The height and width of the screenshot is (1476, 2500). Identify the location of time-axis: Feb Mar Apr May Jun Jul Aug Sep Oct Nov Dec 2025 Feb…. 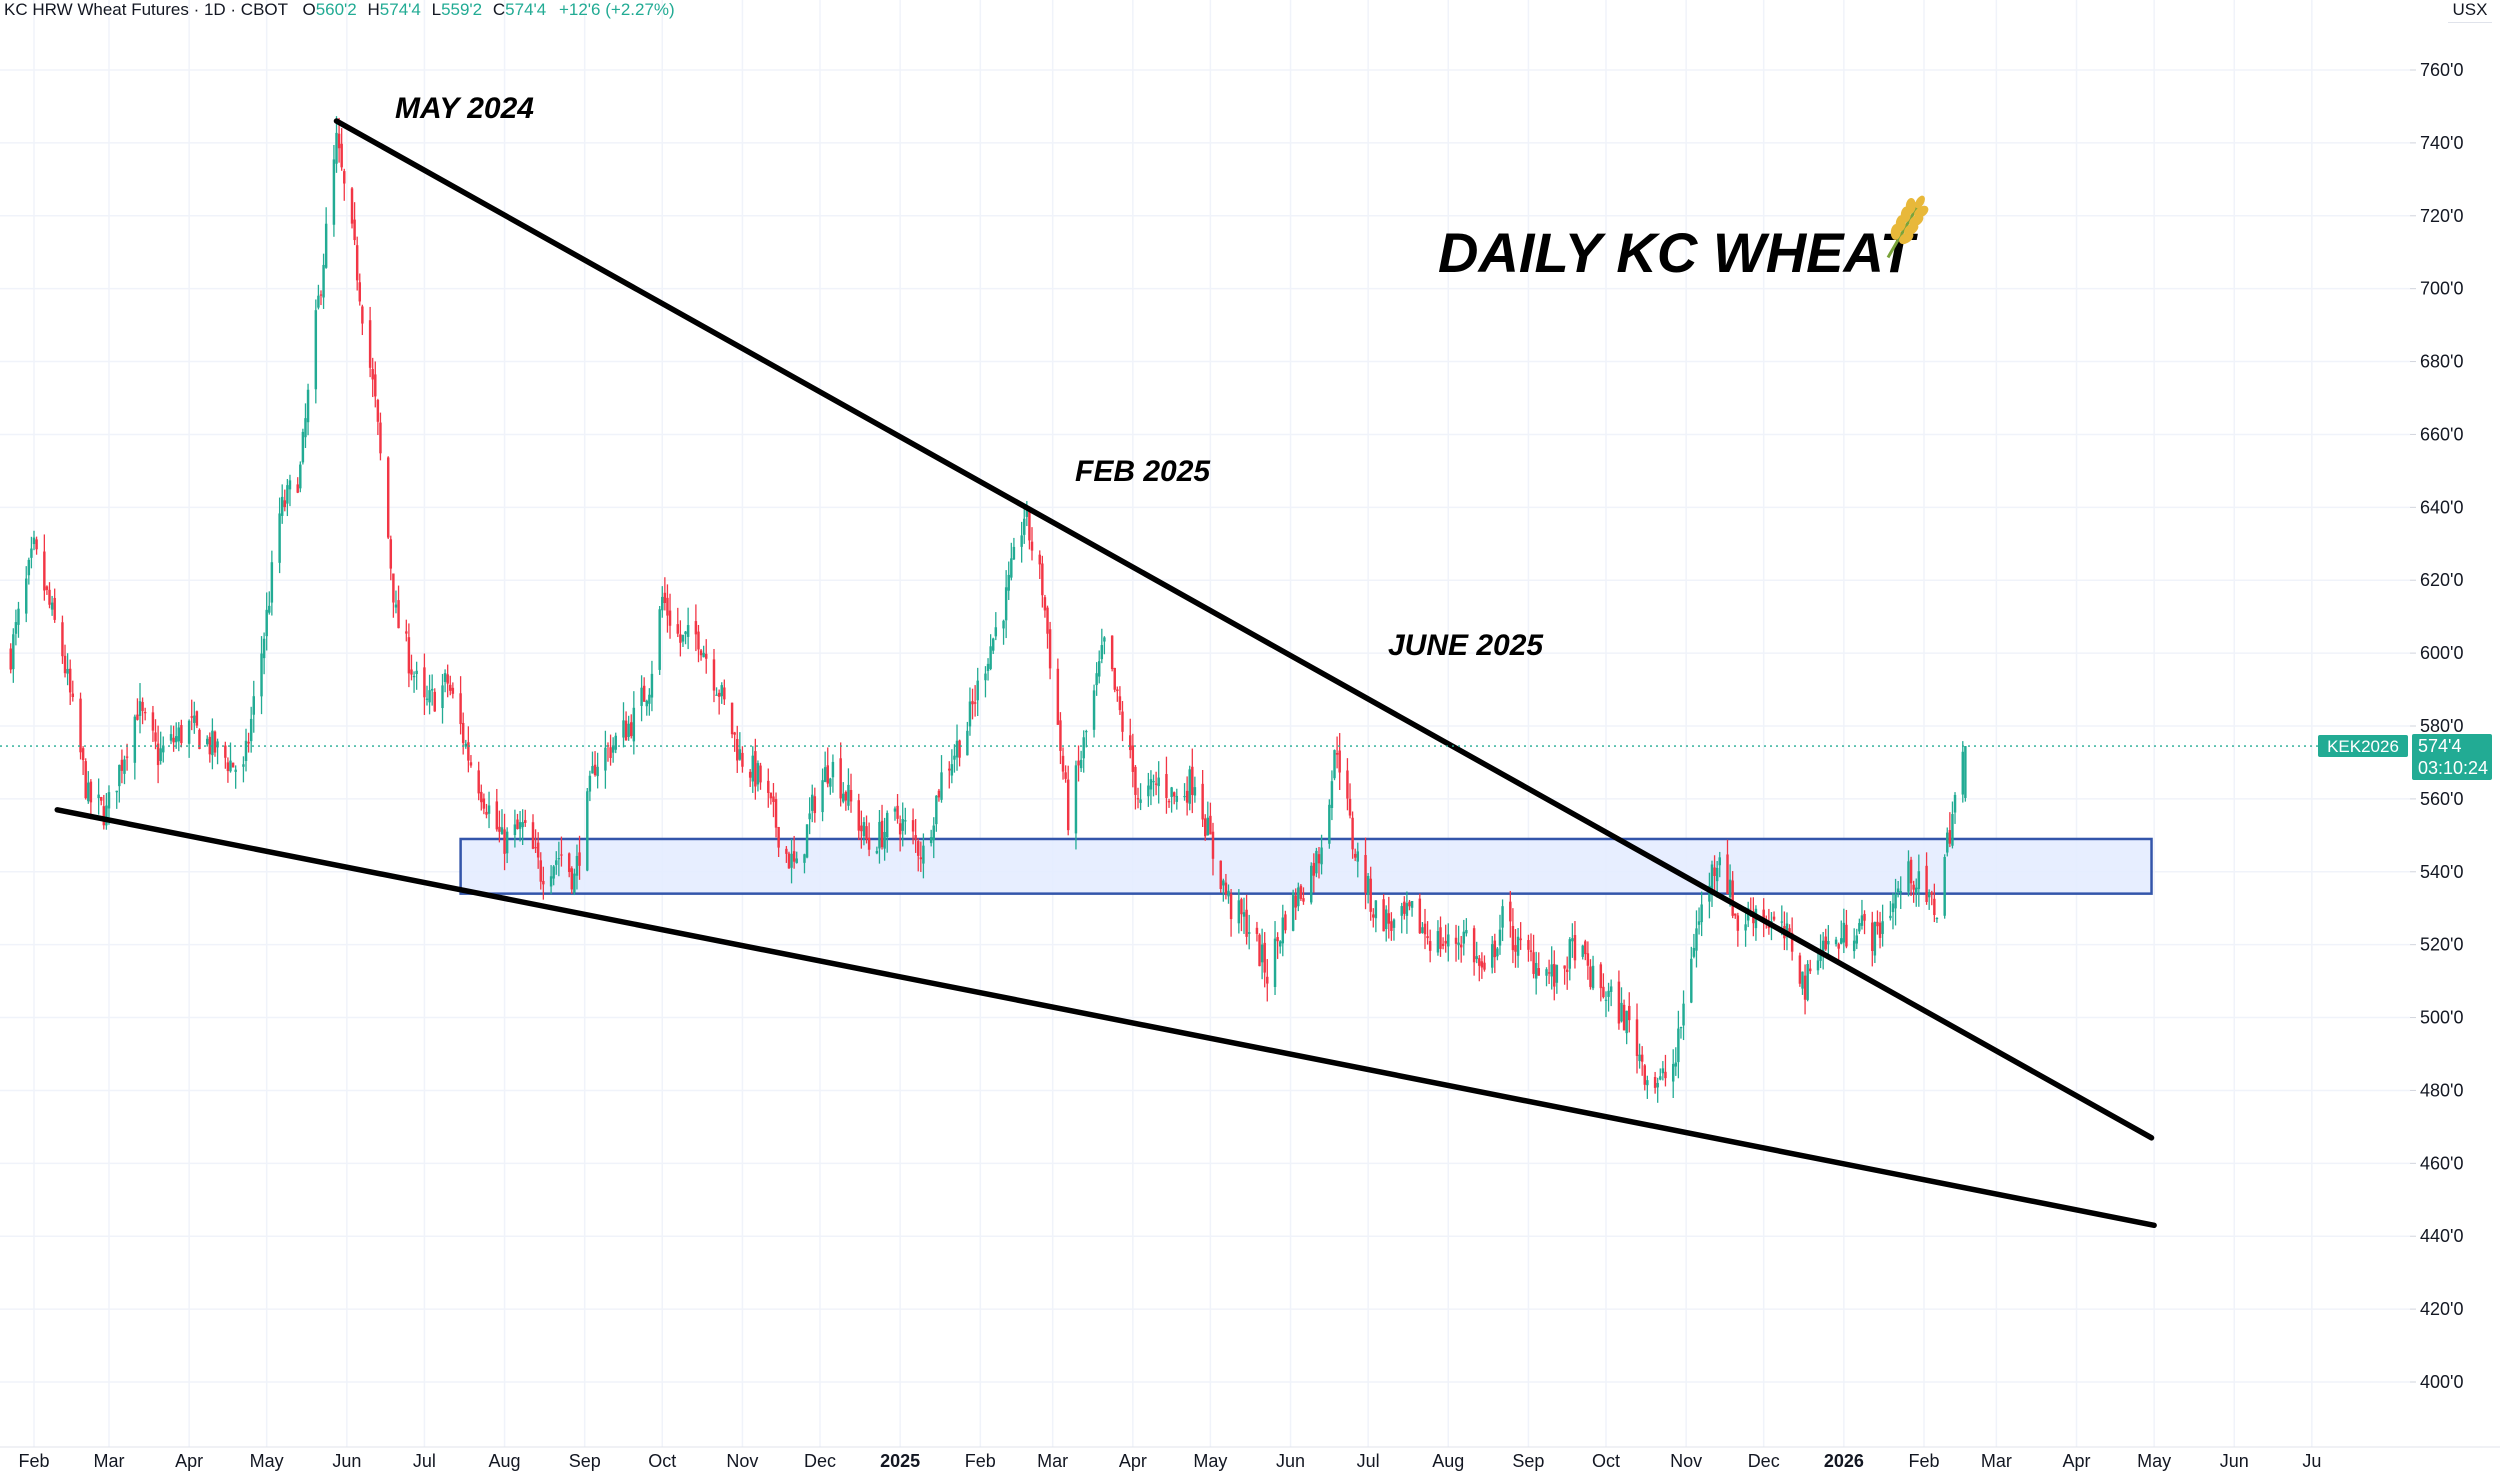
(1250, 1458).